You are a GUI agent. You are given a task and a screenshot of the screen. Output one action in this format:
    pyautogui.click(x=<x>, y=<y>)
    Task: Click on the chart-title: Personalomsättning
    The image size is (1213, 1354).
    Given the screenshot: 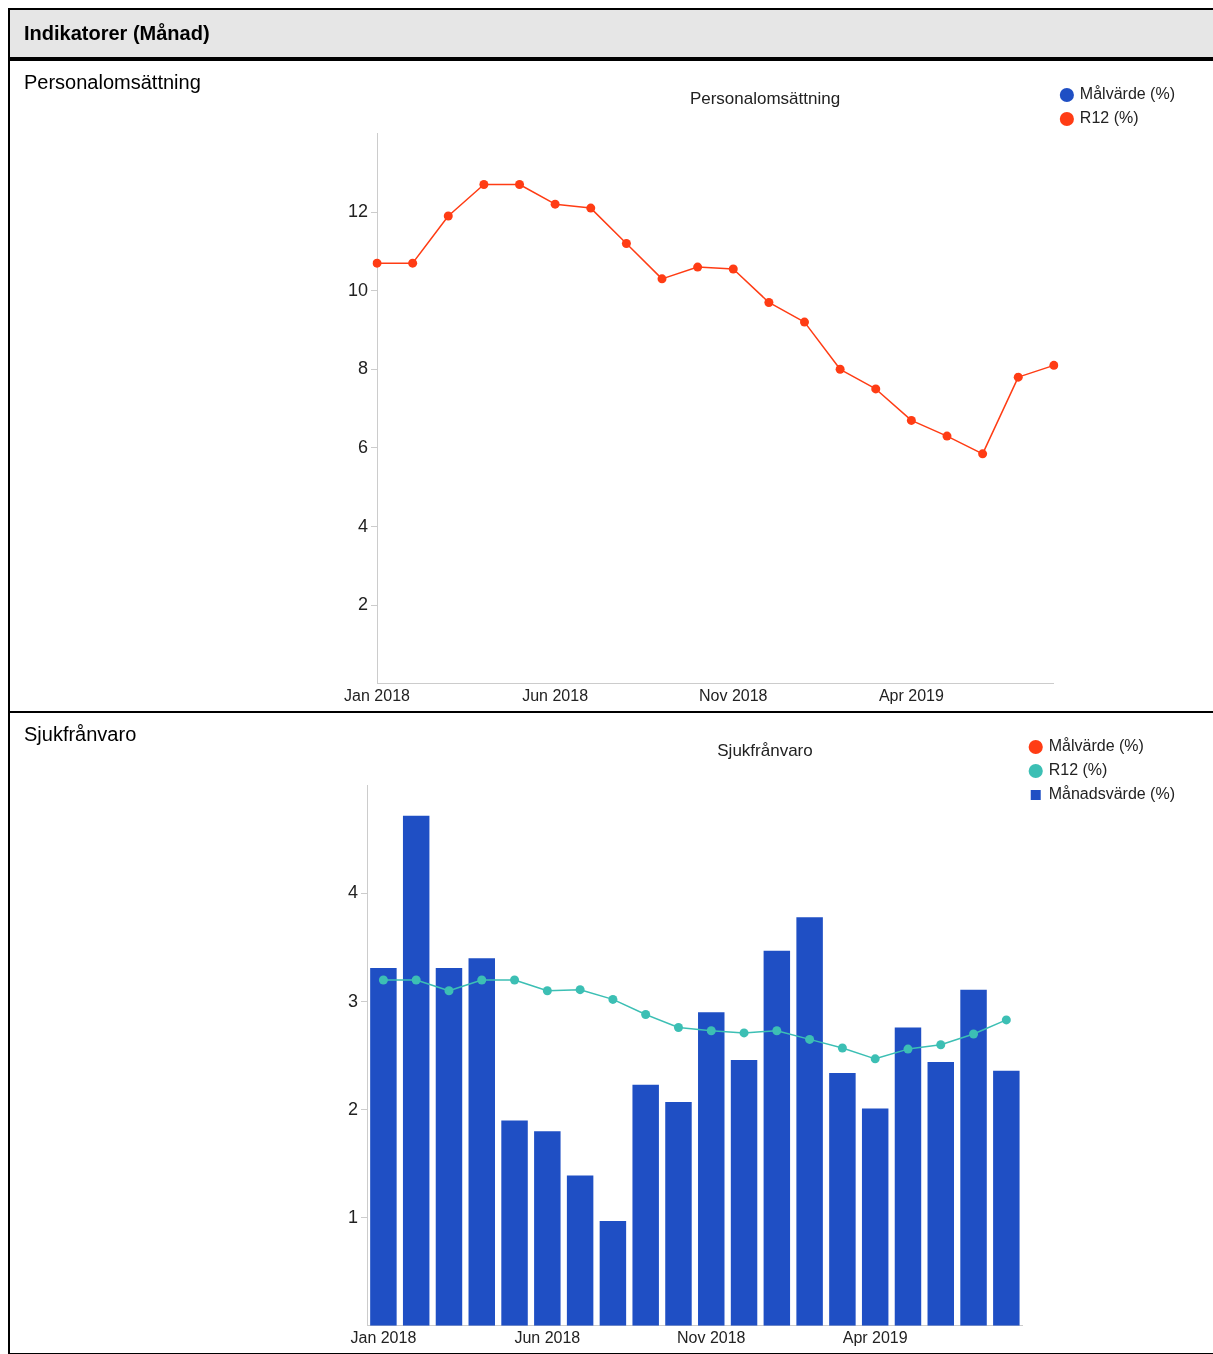 What is the action you would take?
    pyautogui.click(x=765, y=98)
    